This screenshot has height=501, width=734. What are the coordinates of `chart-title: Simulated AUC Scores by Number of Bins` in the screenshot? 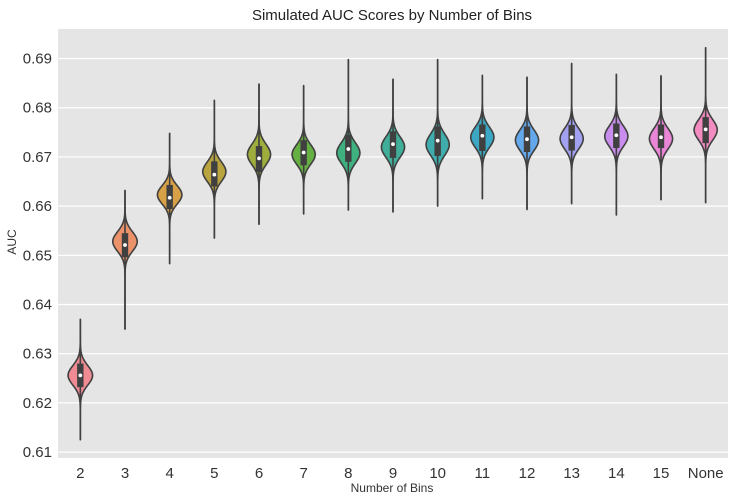 It's located at (392, 15).